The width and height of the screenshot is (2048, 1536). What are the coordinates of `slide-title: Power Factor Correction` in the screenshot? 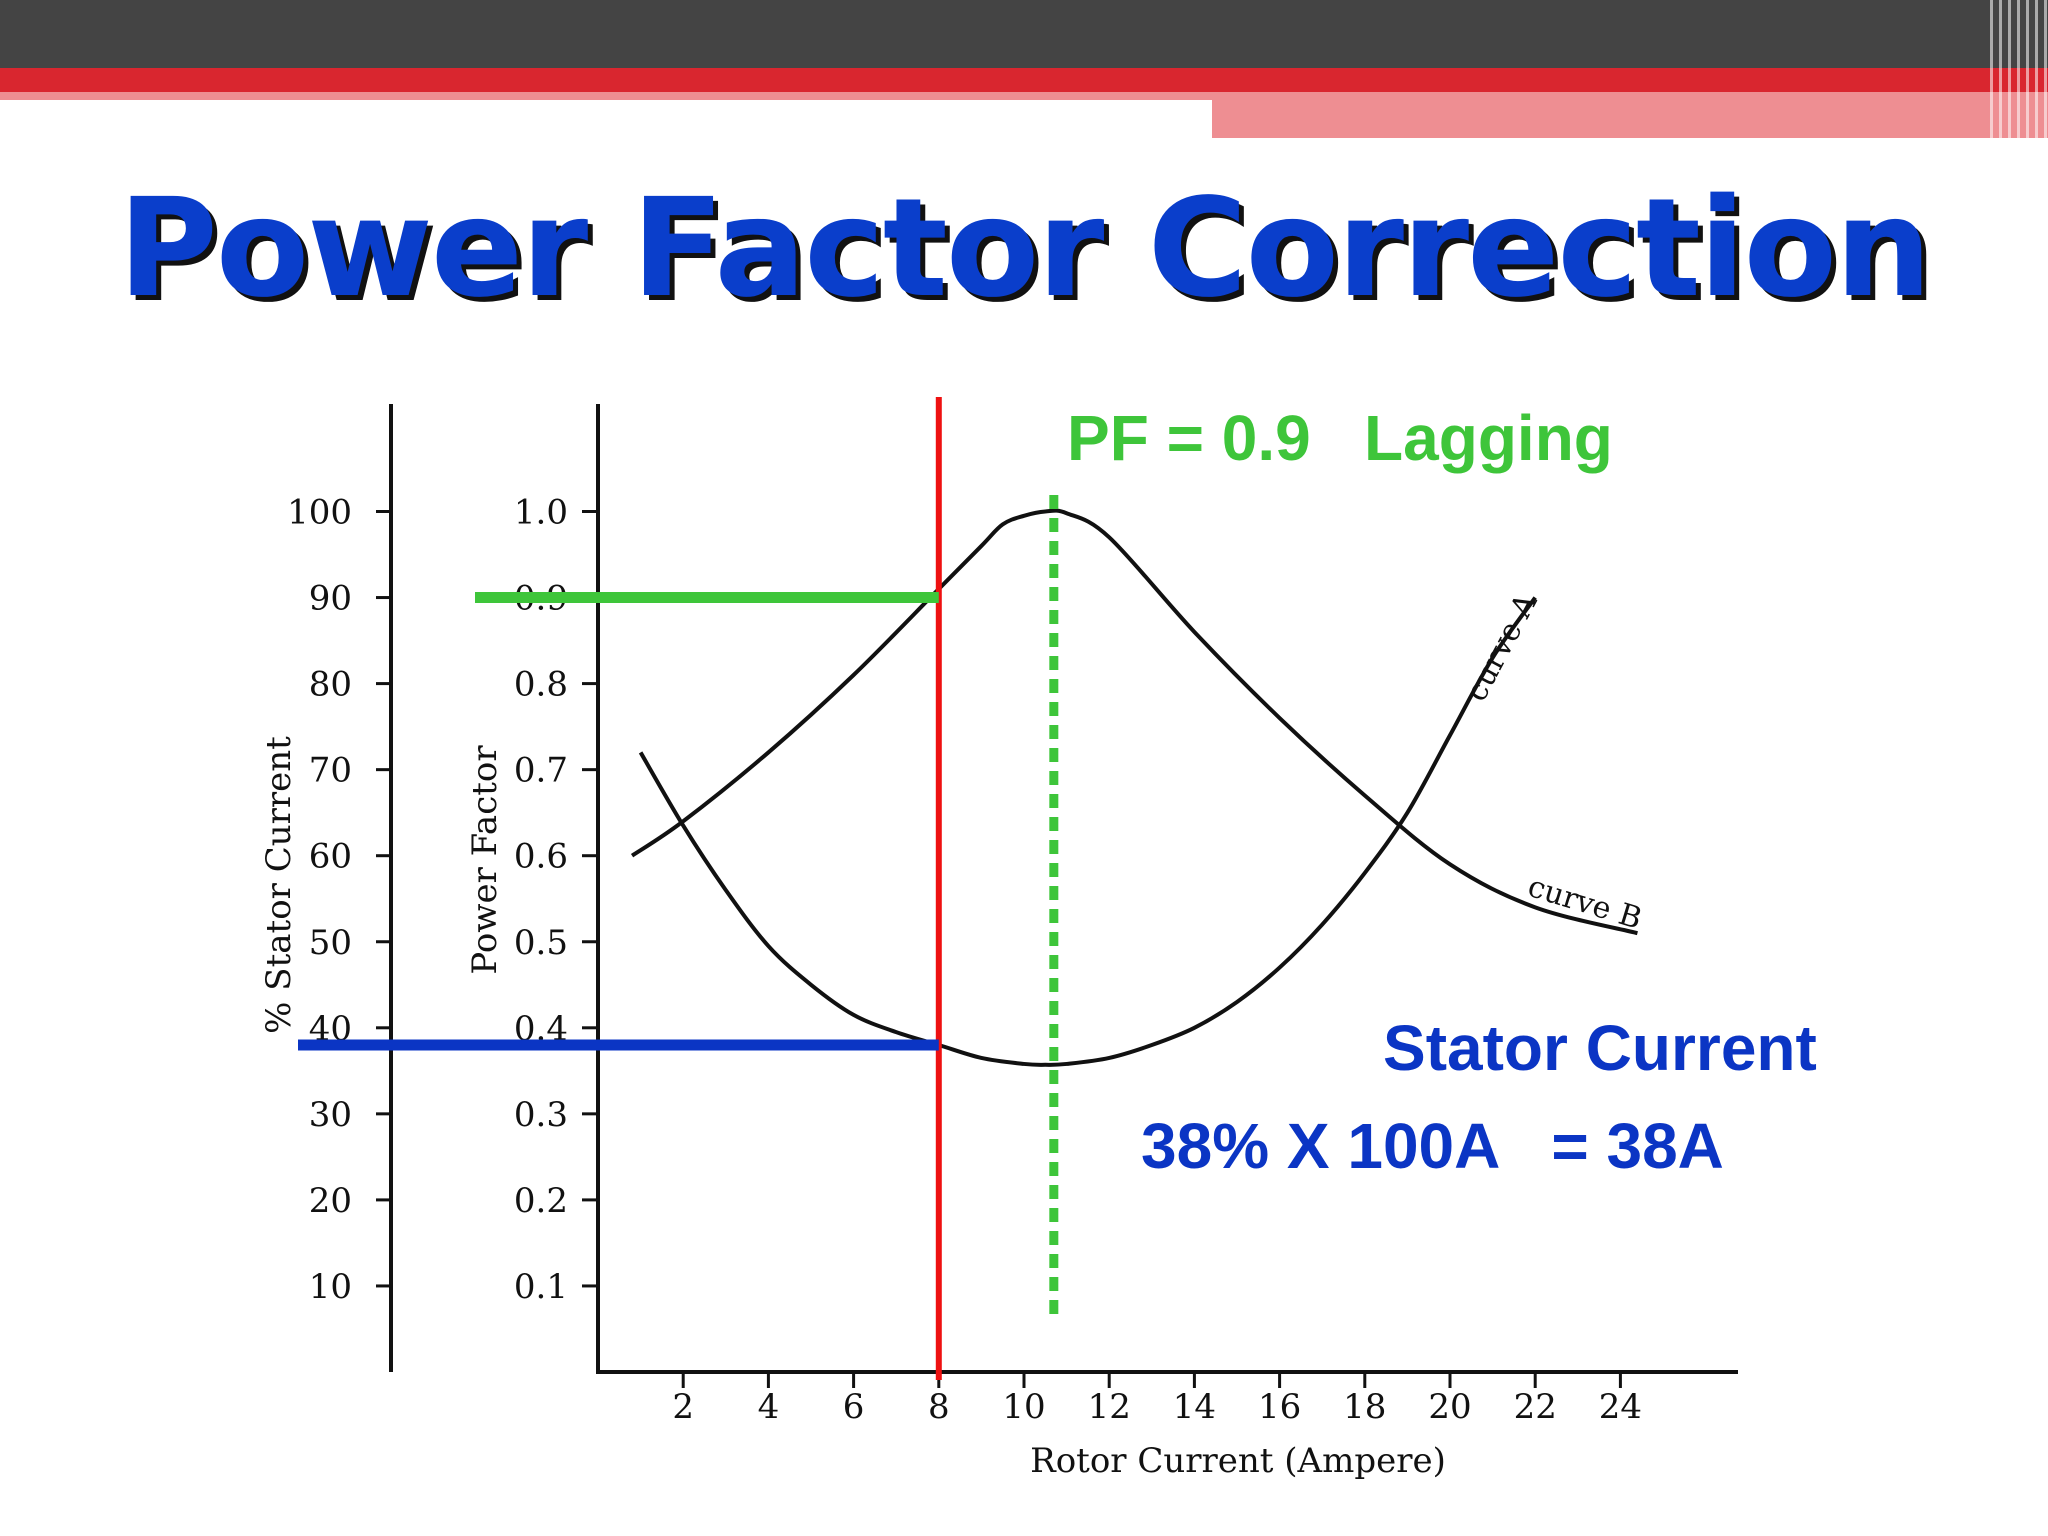 It's located at (1025, 249).